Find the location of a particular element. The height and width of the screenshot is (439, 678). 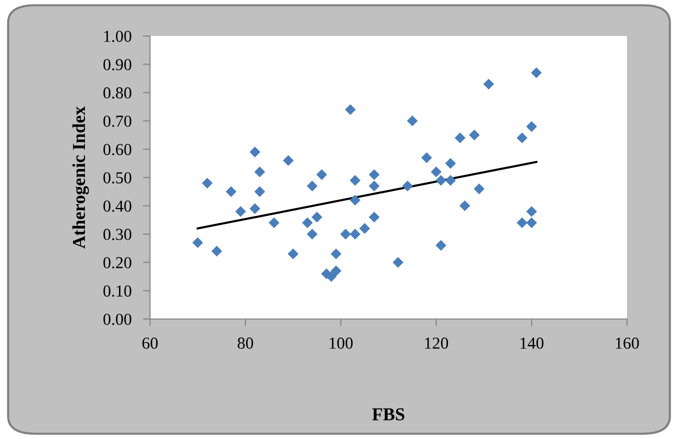

y-axis-title: Atherogenic Index is located at coordinates (80, 177).